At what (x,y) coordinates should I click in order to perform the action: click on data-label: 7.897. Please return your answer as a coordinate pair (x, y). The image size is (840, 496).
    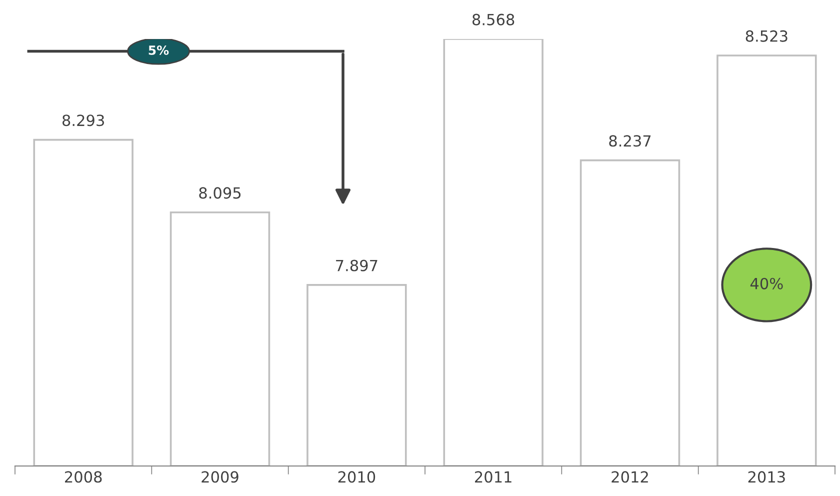
    Looking at the image, I should click on (357, 266).